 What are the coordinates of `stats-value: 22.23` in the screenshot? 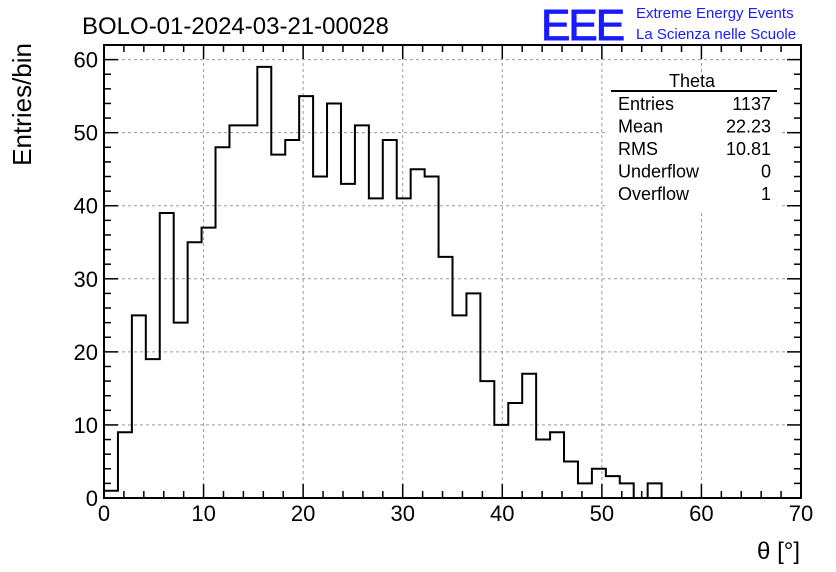 It's located at (748, 127).